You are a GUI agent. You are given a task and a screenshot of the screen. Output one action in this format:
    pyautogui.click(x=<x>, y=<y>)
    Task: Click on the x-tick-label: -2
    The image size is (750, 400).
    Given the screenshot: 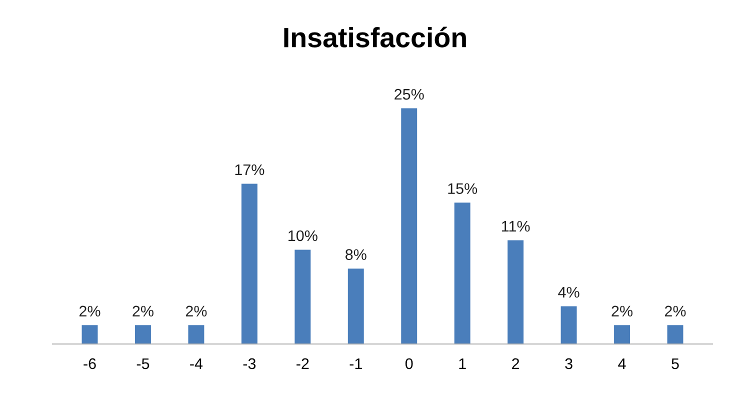 What is the action you would take?
    pyautogui.click(x=302, y=363)
    